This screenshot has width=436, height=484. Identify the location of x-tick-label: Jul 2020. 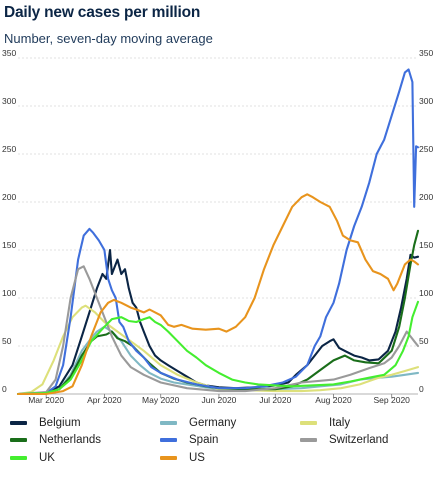
(275, 400).